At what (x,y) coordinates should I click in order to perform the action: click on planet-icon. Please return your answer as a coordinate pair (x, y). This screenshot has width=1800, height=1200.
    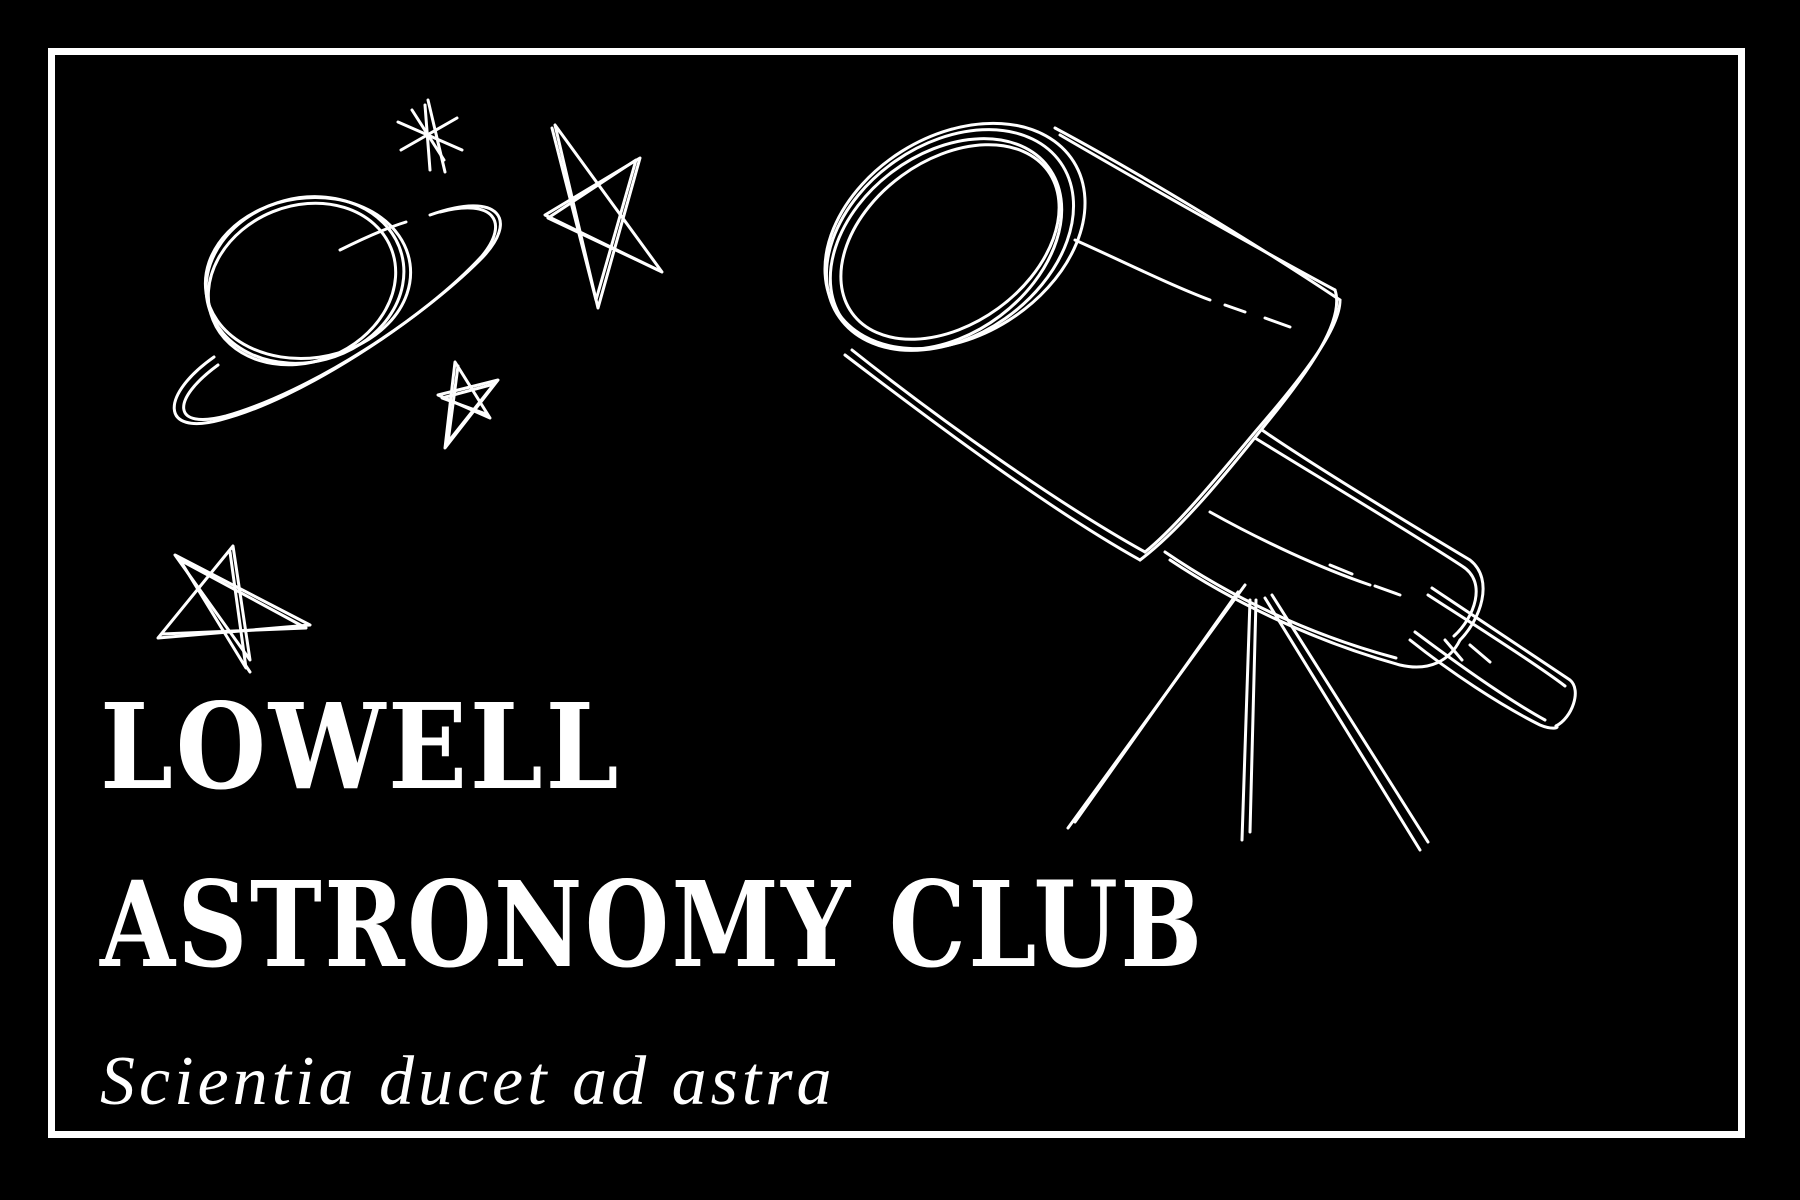
    Looking at the image, I should click on (337, 310).